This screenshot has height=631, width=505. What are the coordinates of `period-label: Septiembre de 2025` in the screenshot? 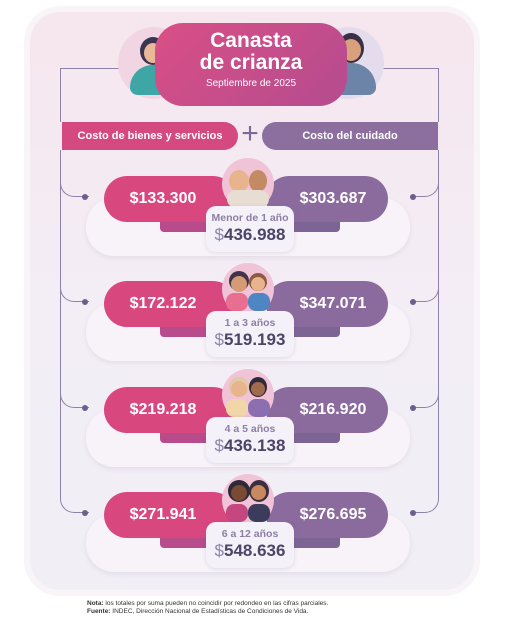 It's located at (251, 83).